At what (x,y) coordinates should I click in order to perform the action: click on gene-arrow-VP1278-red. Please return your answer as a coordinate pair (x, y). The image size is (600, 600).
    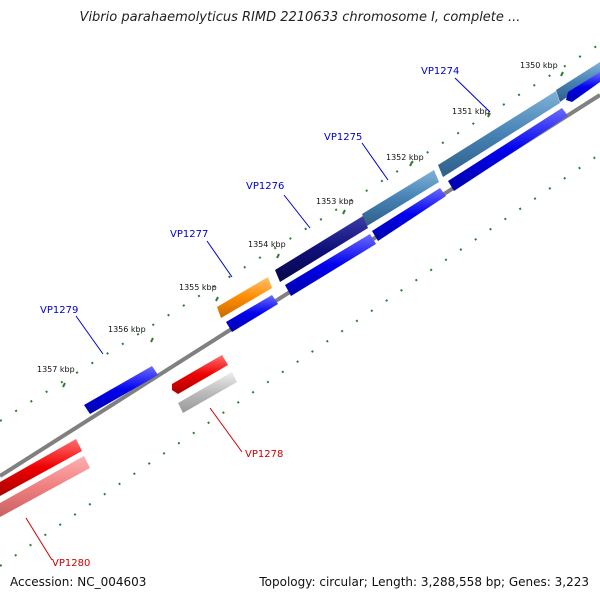
    Looking at the image, I should click on (200, 374).